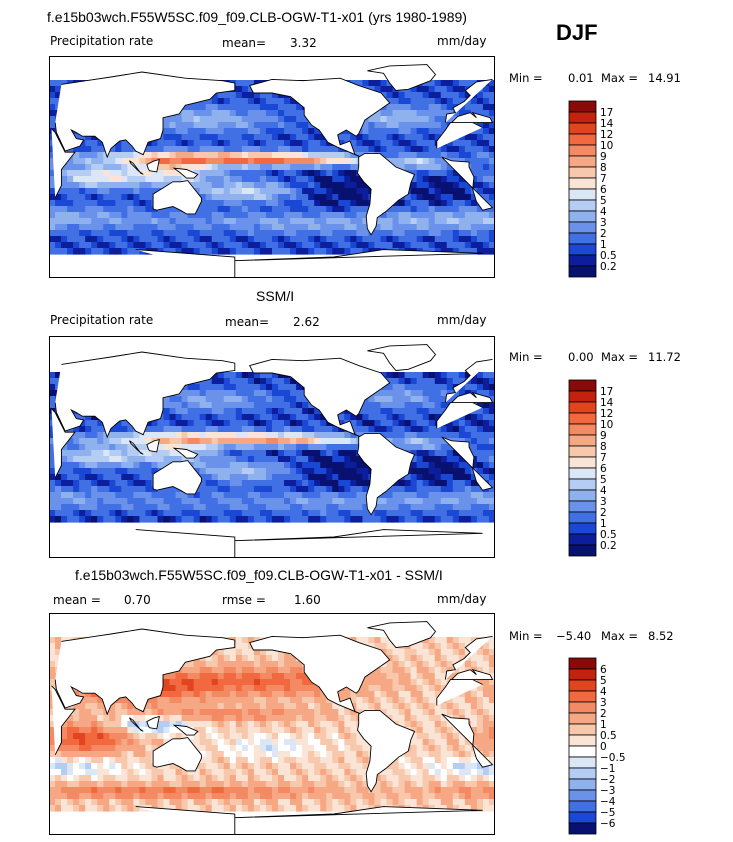 The image size is (733, 842). I want to click on panel-3-units: mm/day, so click(462, 599).